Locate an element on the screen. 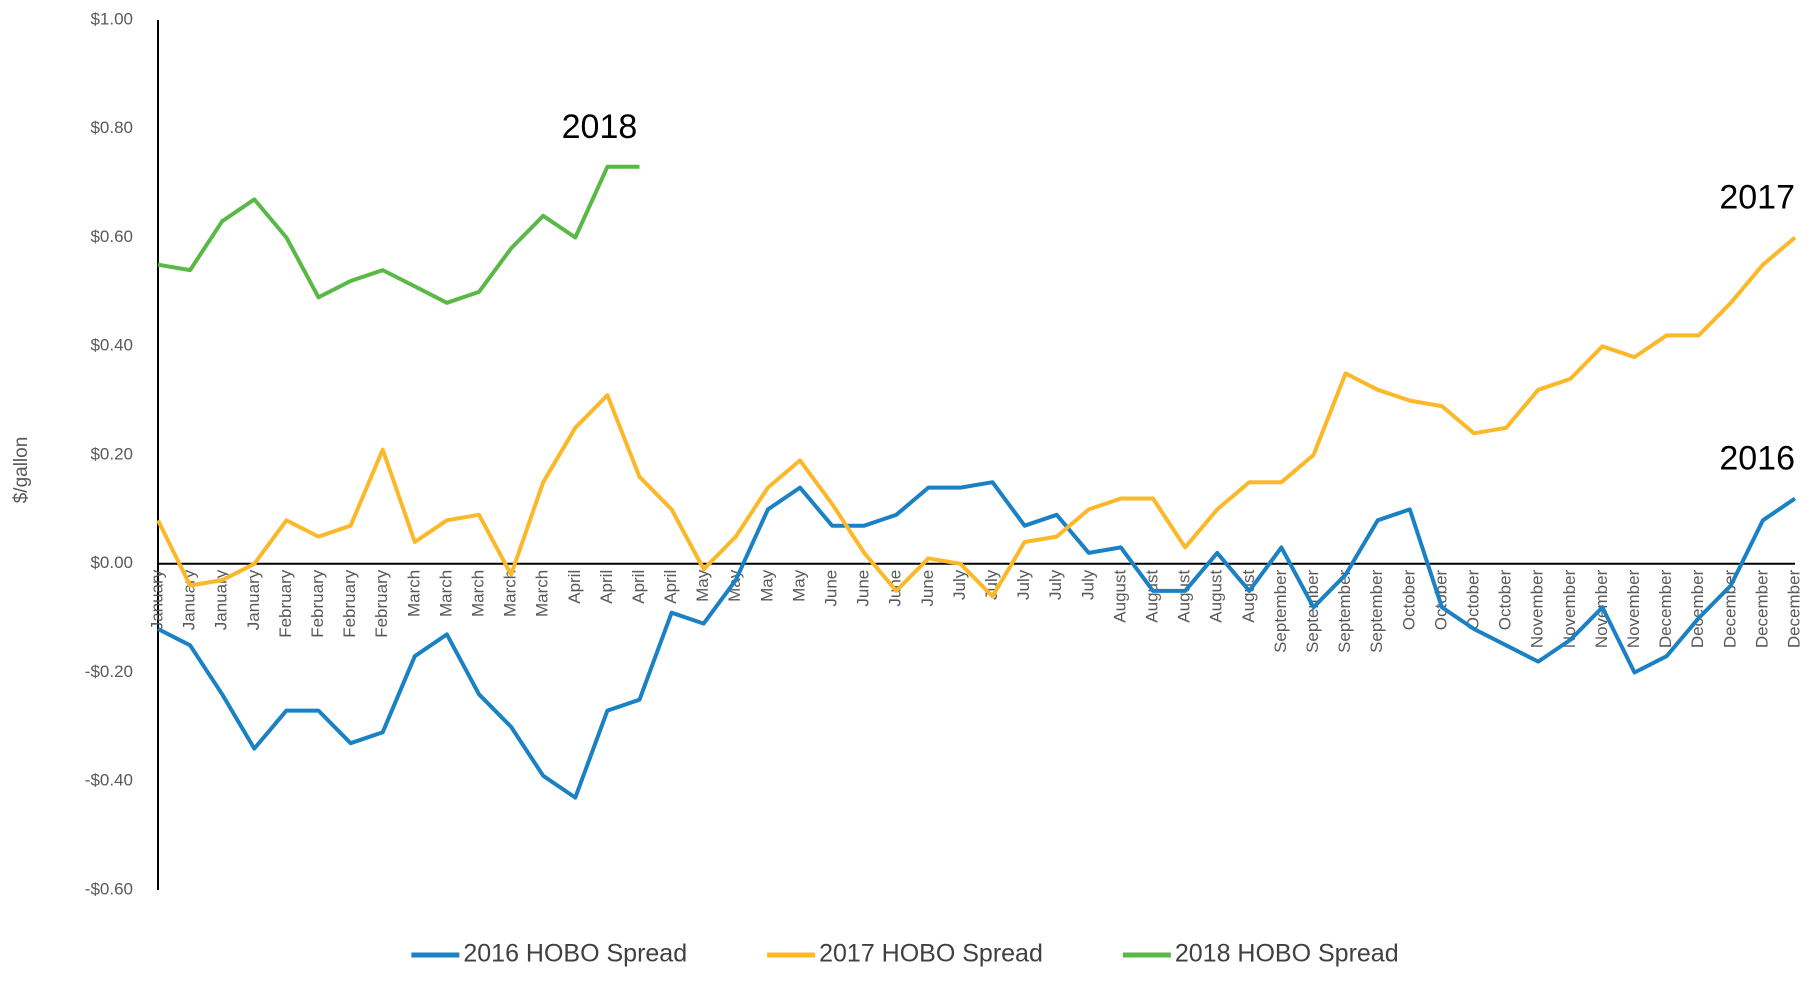 The image size is (1810, 981). annotation: 2016 is located at coordinates (1757, 458).